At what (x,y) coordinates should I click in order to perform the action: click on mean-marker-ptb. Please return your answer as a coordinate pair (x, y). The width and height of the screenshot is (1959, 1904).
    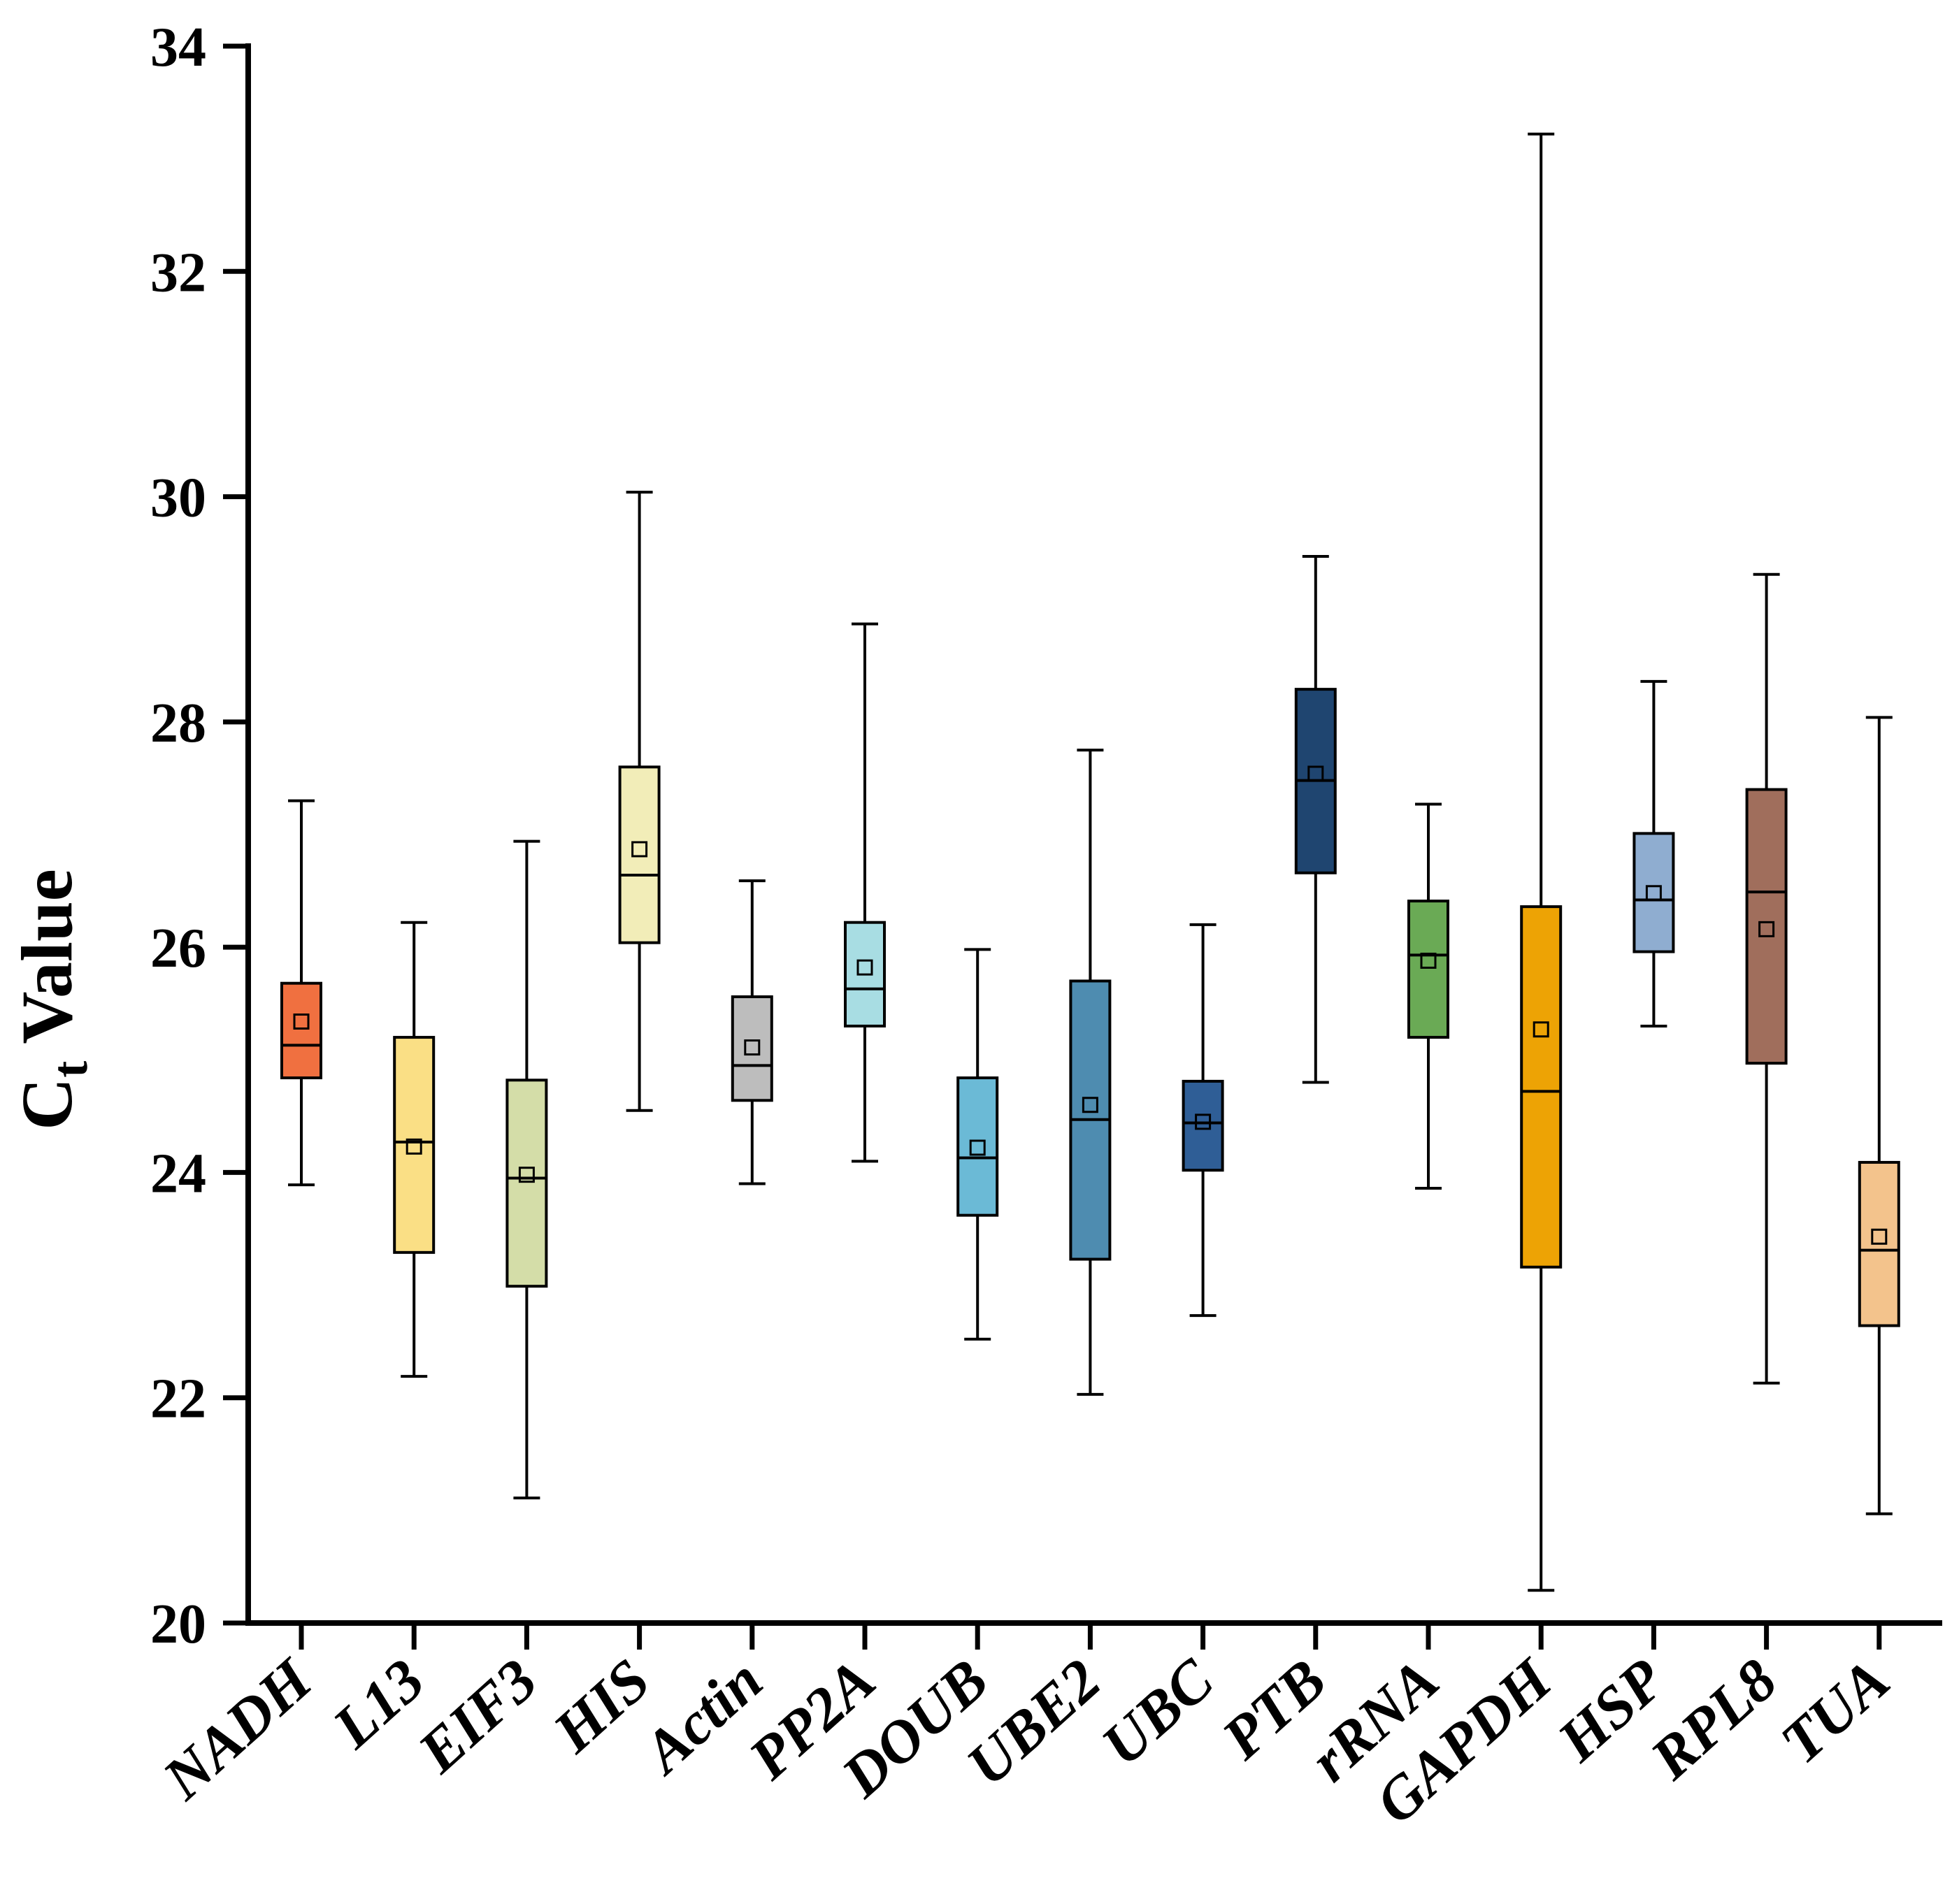
    Looking at the image, I should click on (1315, 773).